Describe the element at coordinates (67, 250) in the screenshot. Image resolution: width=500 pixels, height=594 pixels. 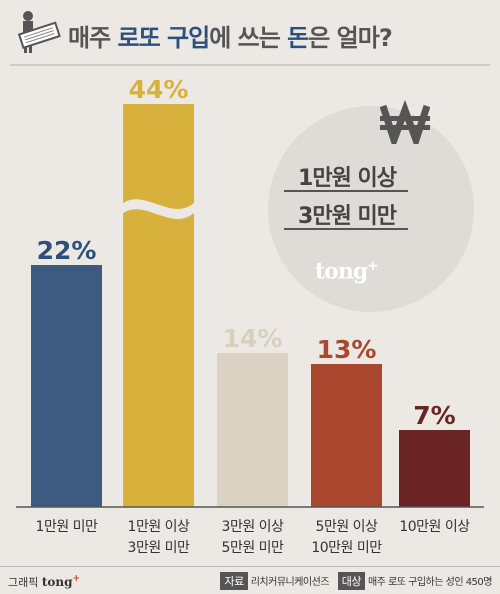
I see `value-label-1: 22%` at that location.